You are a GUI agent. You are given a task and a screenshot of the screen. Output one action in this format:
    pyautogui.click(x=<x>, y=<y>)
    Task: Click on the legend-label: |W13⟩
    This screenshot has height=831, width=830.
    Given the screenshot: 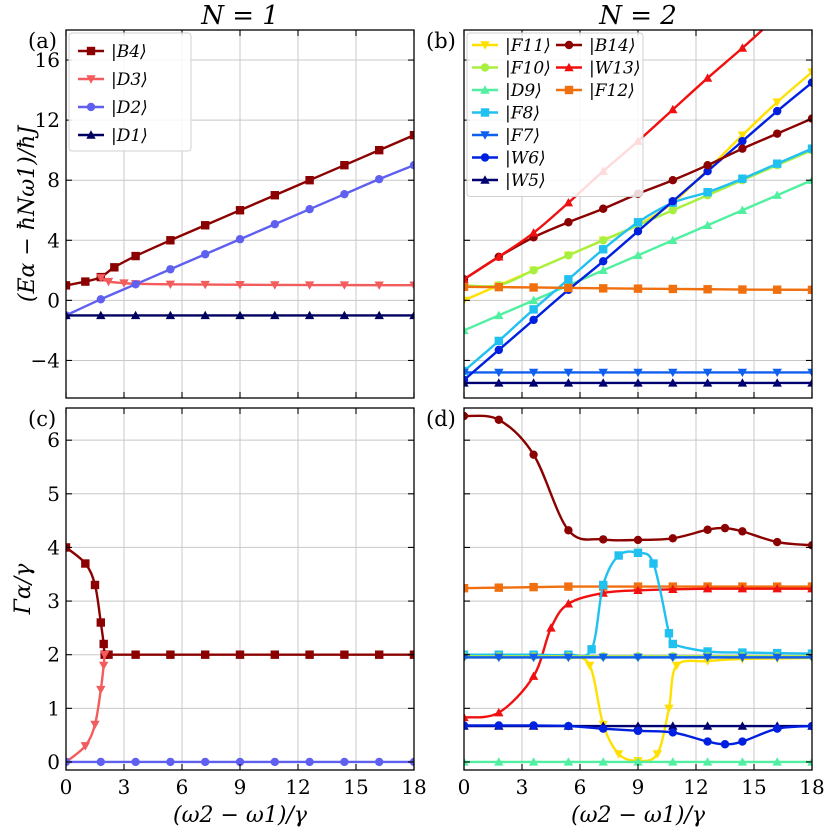 What is the action you would take?
    pyautogui.click(x=614, y=69)
    